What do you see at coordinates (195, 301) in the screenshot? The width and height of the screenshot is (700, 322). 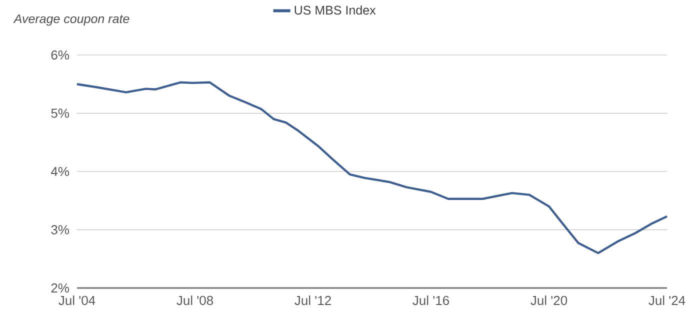 I see `x-tick-label: Jul '08` at bounding box center [195, 301].